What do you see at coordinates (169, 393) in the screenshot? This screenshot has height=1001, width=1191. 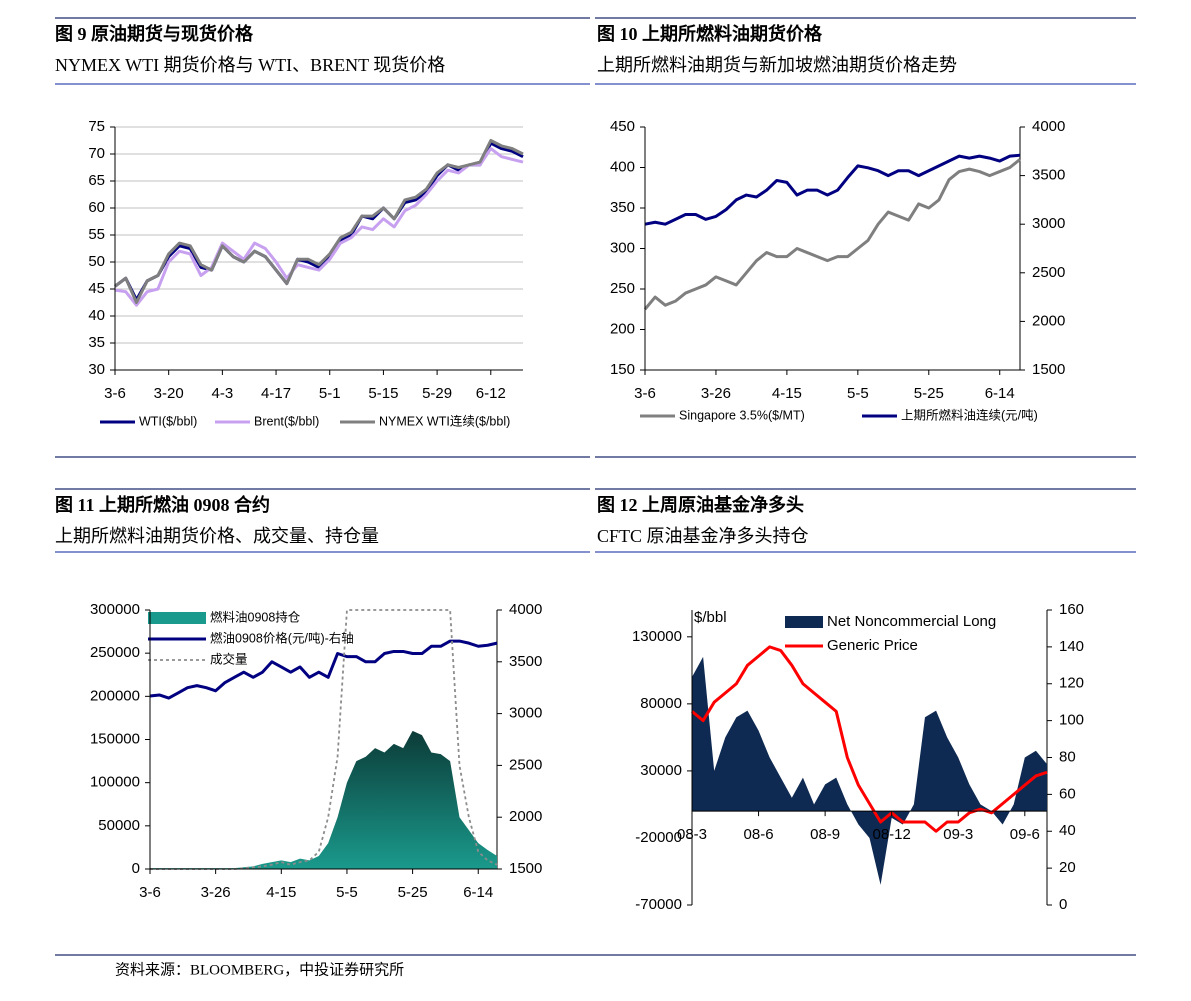 I see `x-tick-label: 3-20` at bounding box center [169, 393].